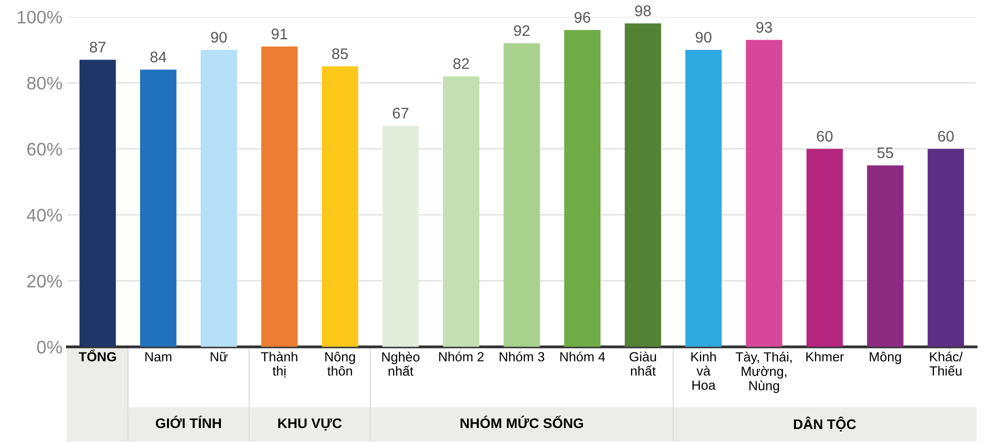 The height and width of the screenshot is (443, 991). What do you see at coordinates (188, 422) in the screenshot?
I see `text: GIỚI TÍNH` at bounding box center [188, 422].